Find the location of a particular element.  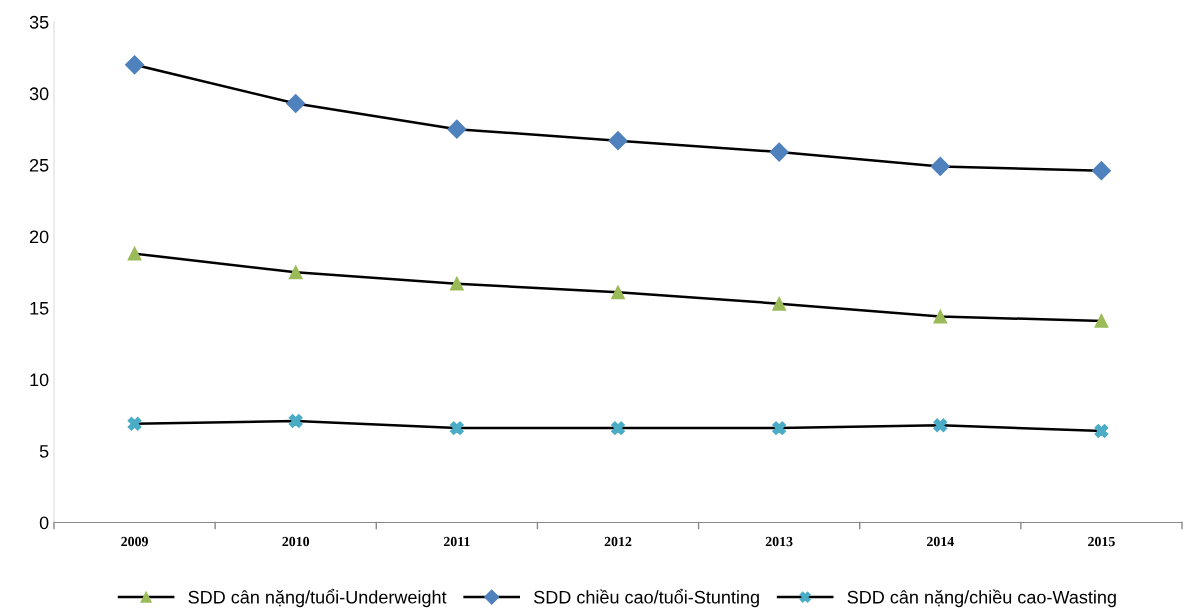

y-tick-label: 15 is located at coordinates (39, 308).